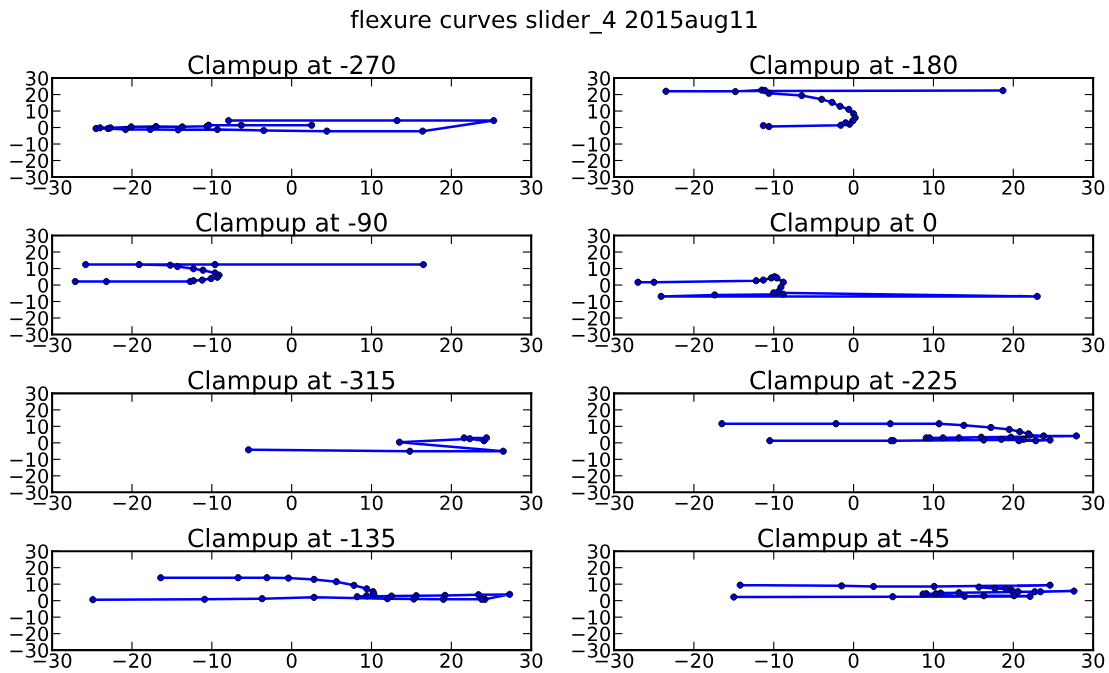 The image size is (1109, 673). I want to click on chart-title: Clampup at -90, so click(291, 224).